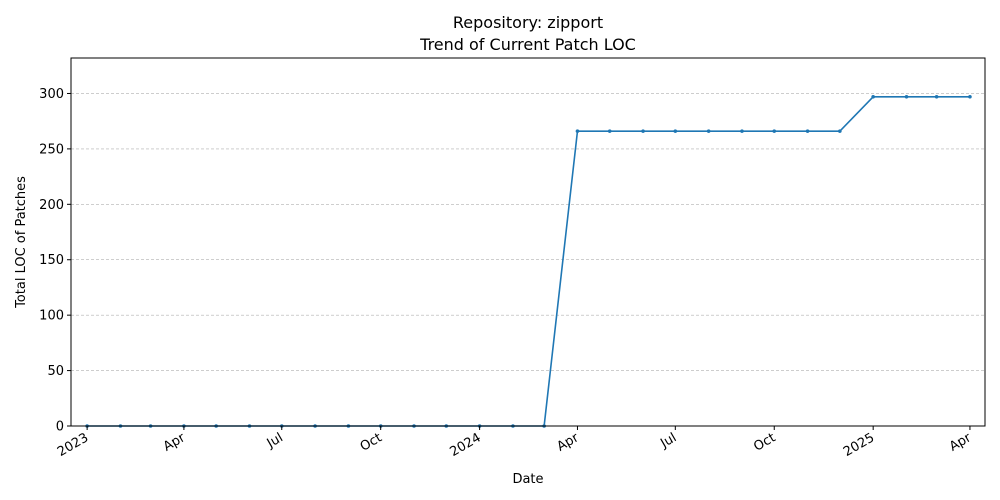 This screenshot has height=500, width=1000. Describe the element at coordinates (527, 44) in the screenshot. I see `chart-subtitle: Trend of Current Patch LOC` at that location.